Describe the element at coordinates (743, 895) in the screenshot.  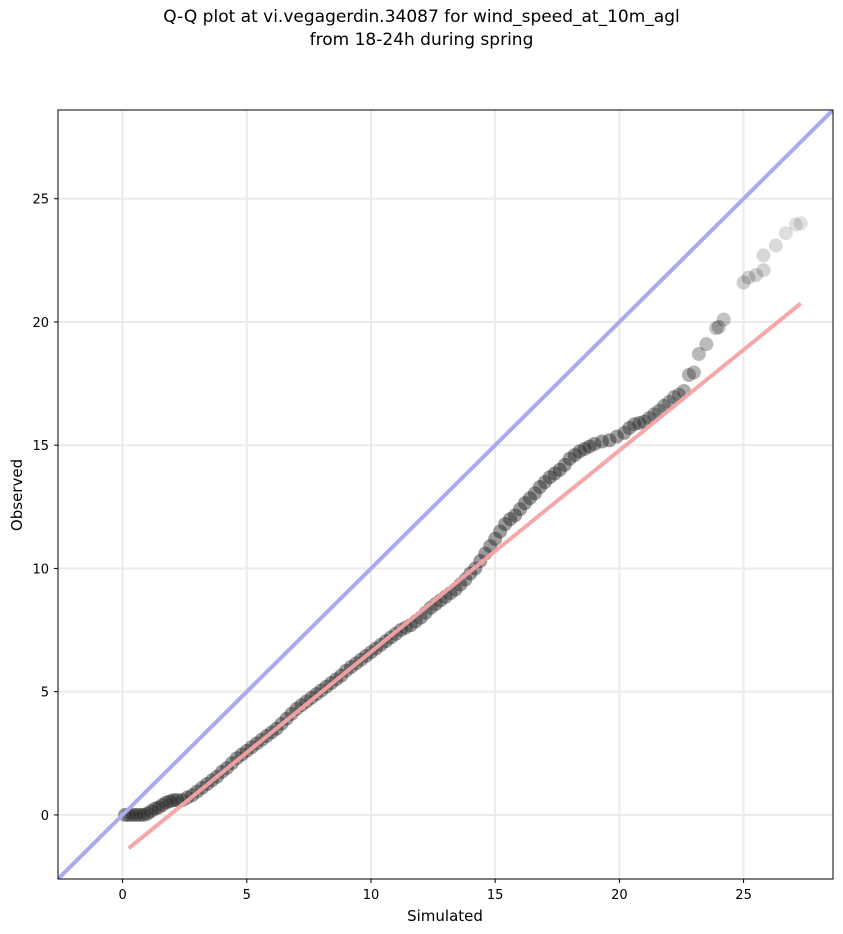
I see `x-tick-label: 25` at that location.